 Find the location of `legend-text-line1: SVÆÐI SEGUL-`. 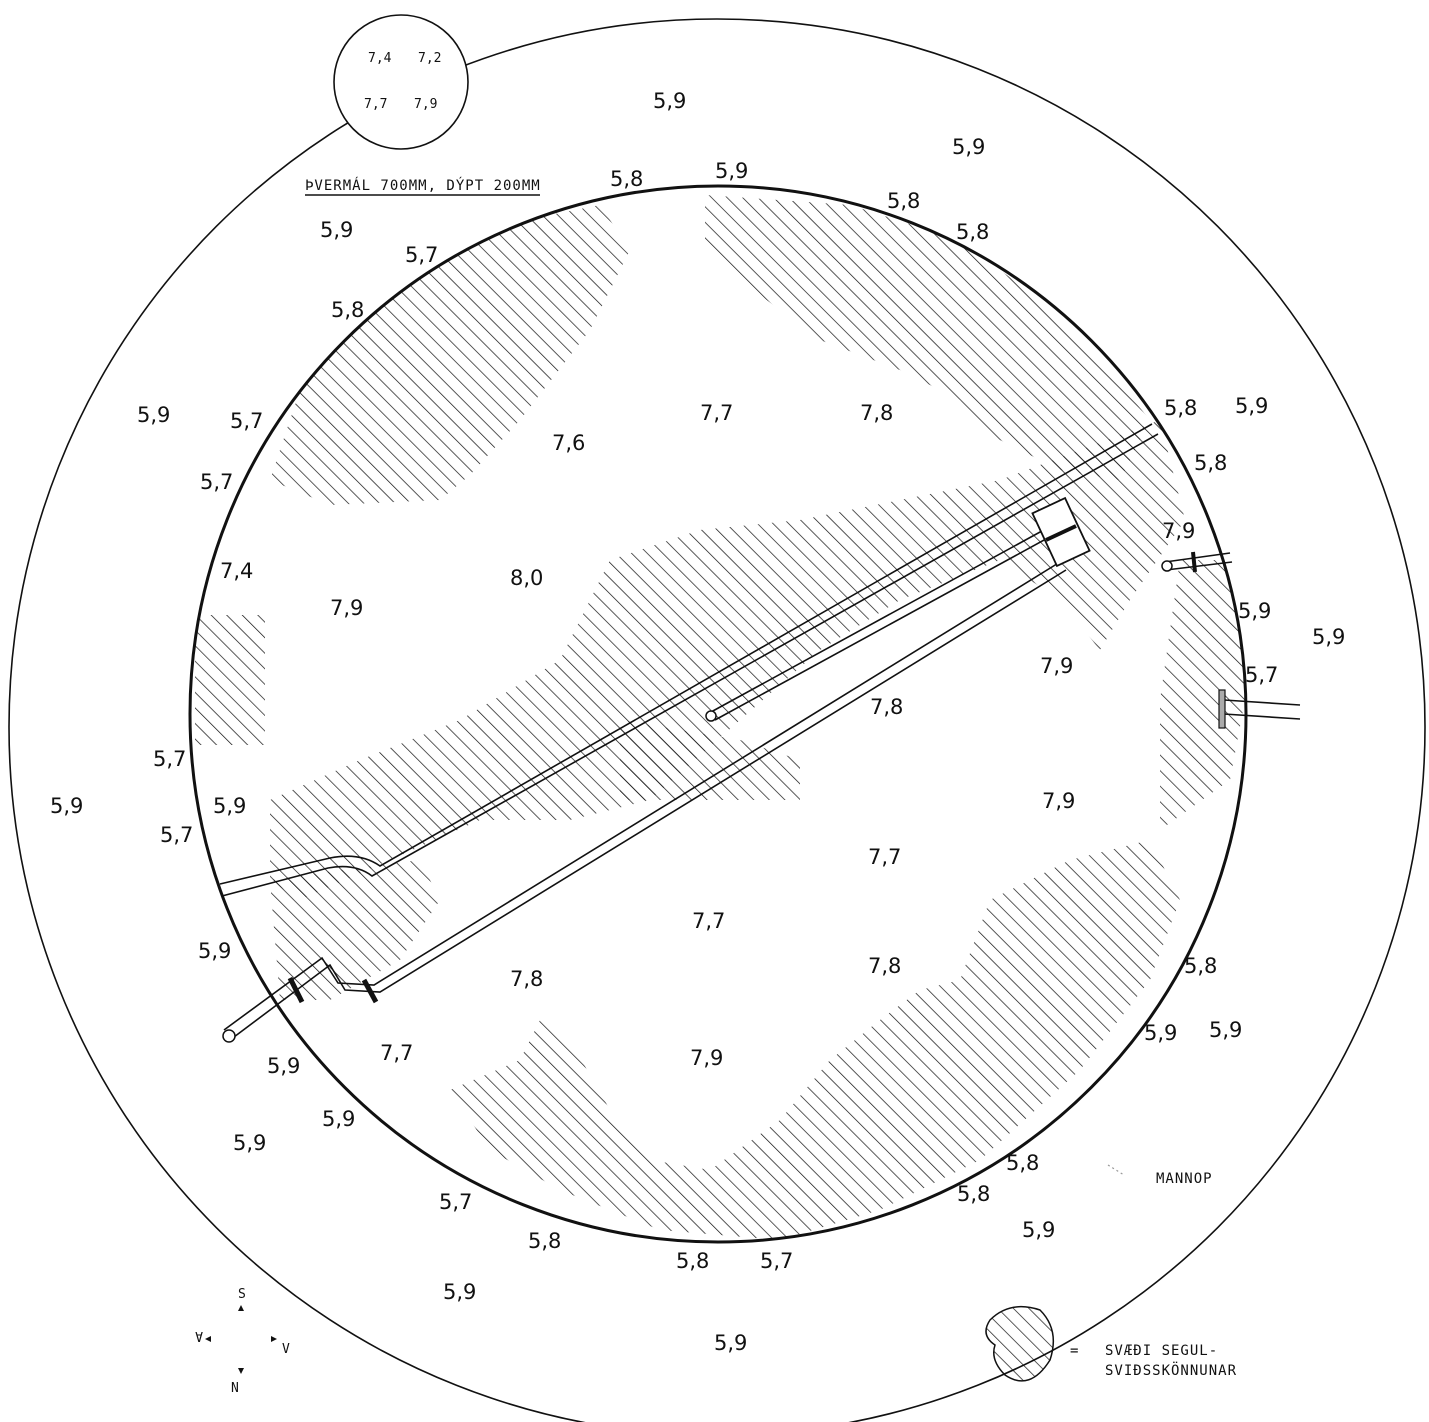

legend-text-line1: SVÆÐI SEGUL- is located at coordinates (1161, 1351).